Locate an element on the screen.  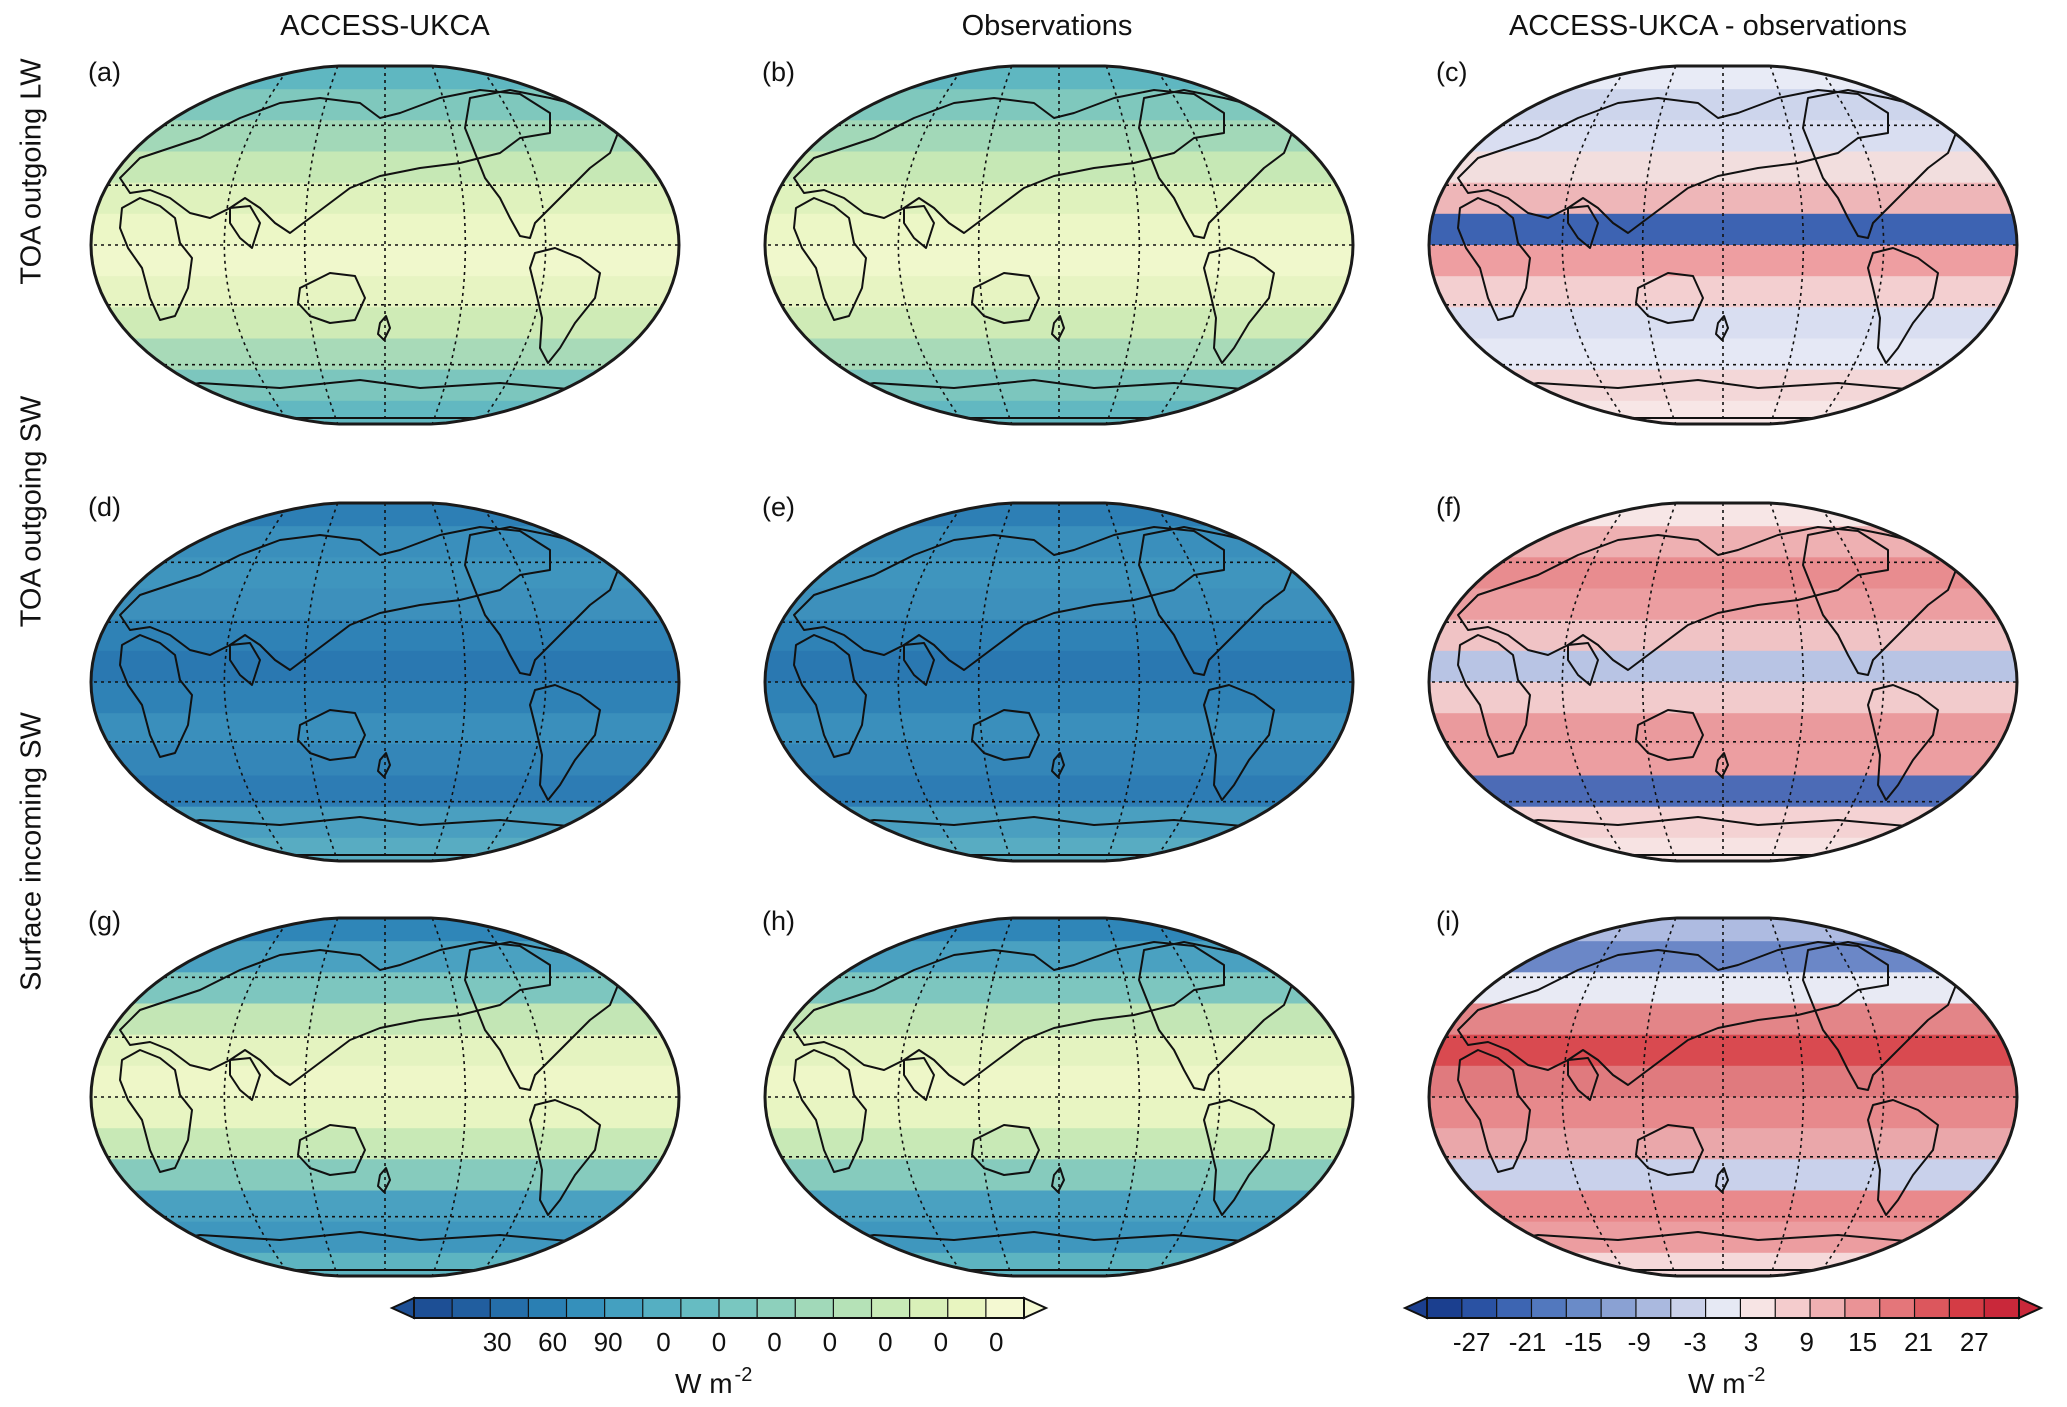
map-panel-f is located at coordinates (1723, 682).